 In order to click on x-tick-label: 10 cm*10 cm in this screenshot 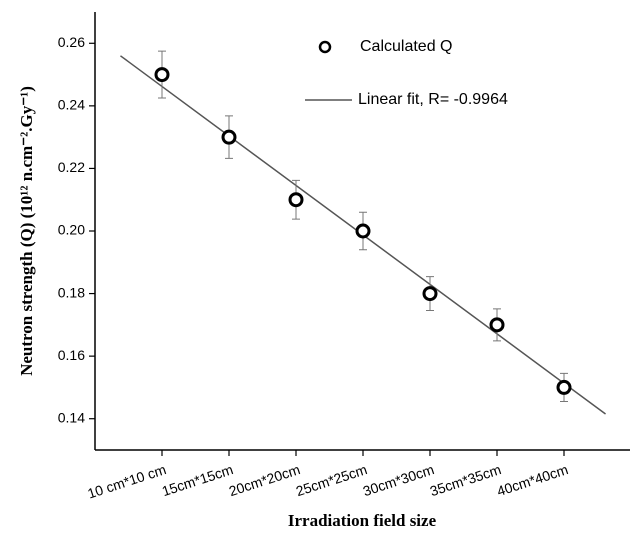, I will do `click(126, 481)`.